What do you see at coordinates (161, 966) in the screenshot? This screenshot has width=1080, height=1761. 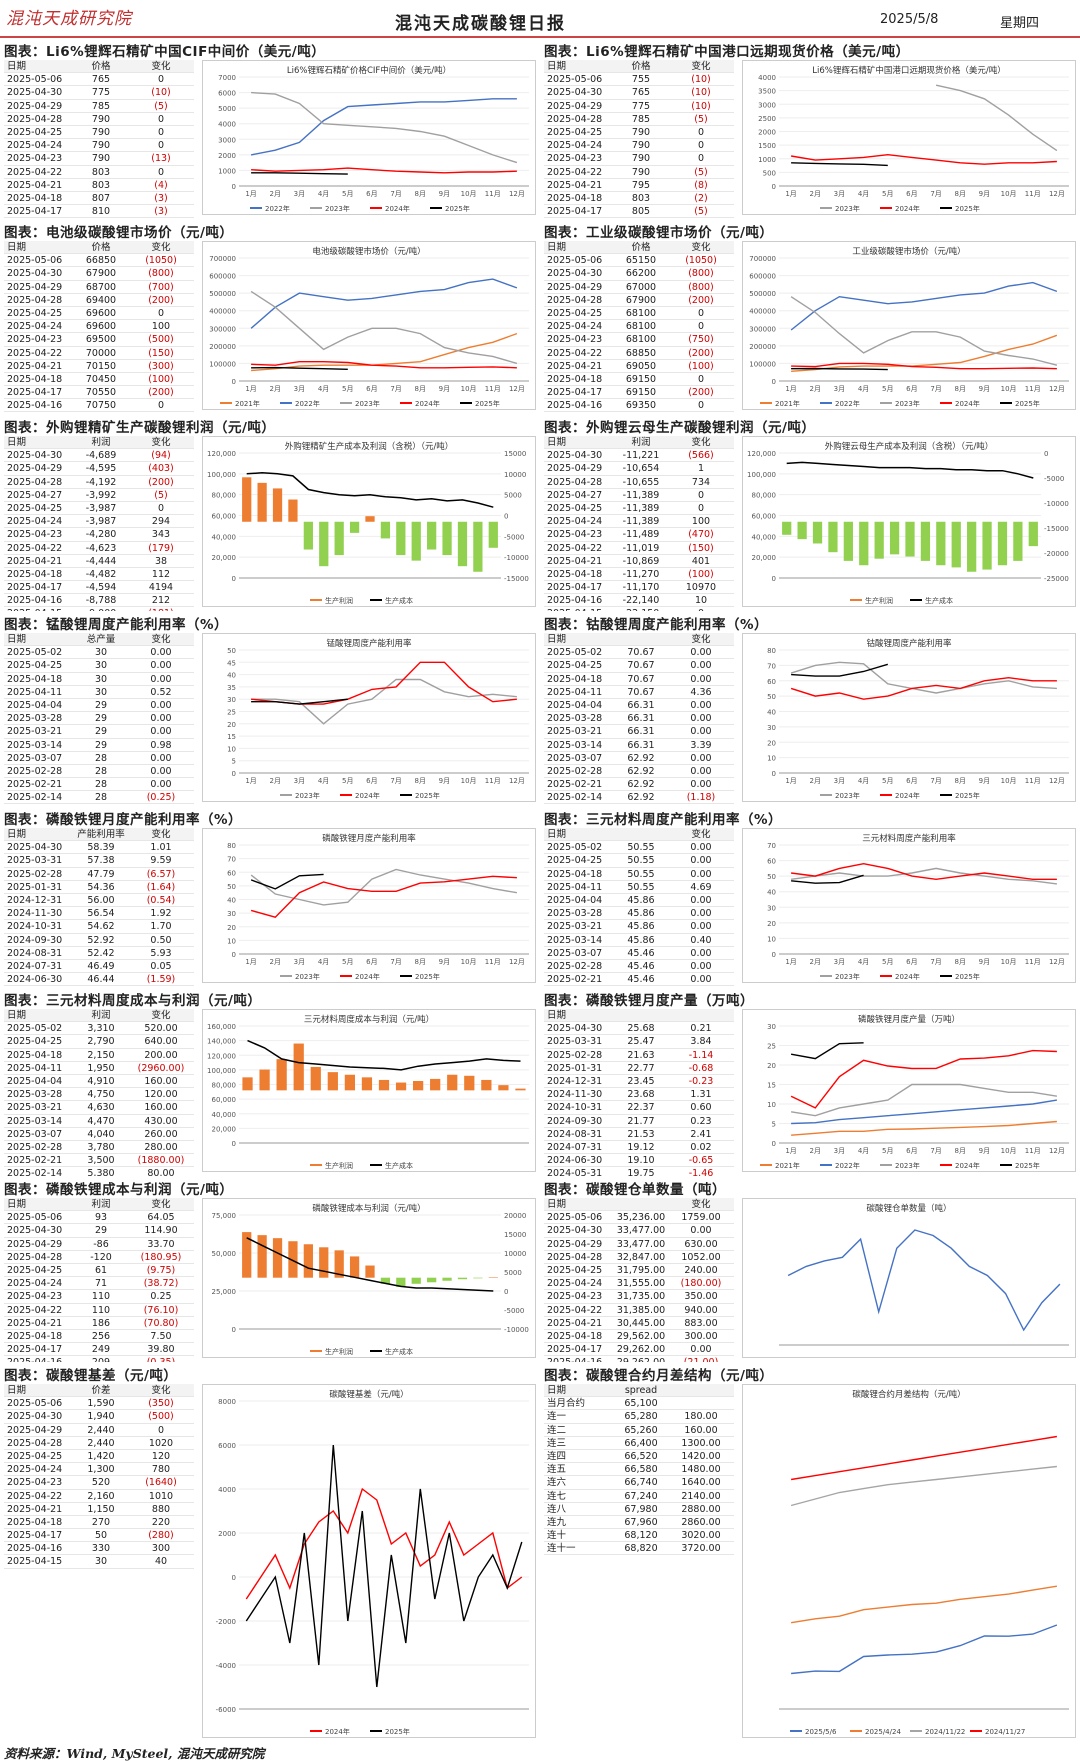 I see `table-cell: 0.05` at bounding box center [161, 966].